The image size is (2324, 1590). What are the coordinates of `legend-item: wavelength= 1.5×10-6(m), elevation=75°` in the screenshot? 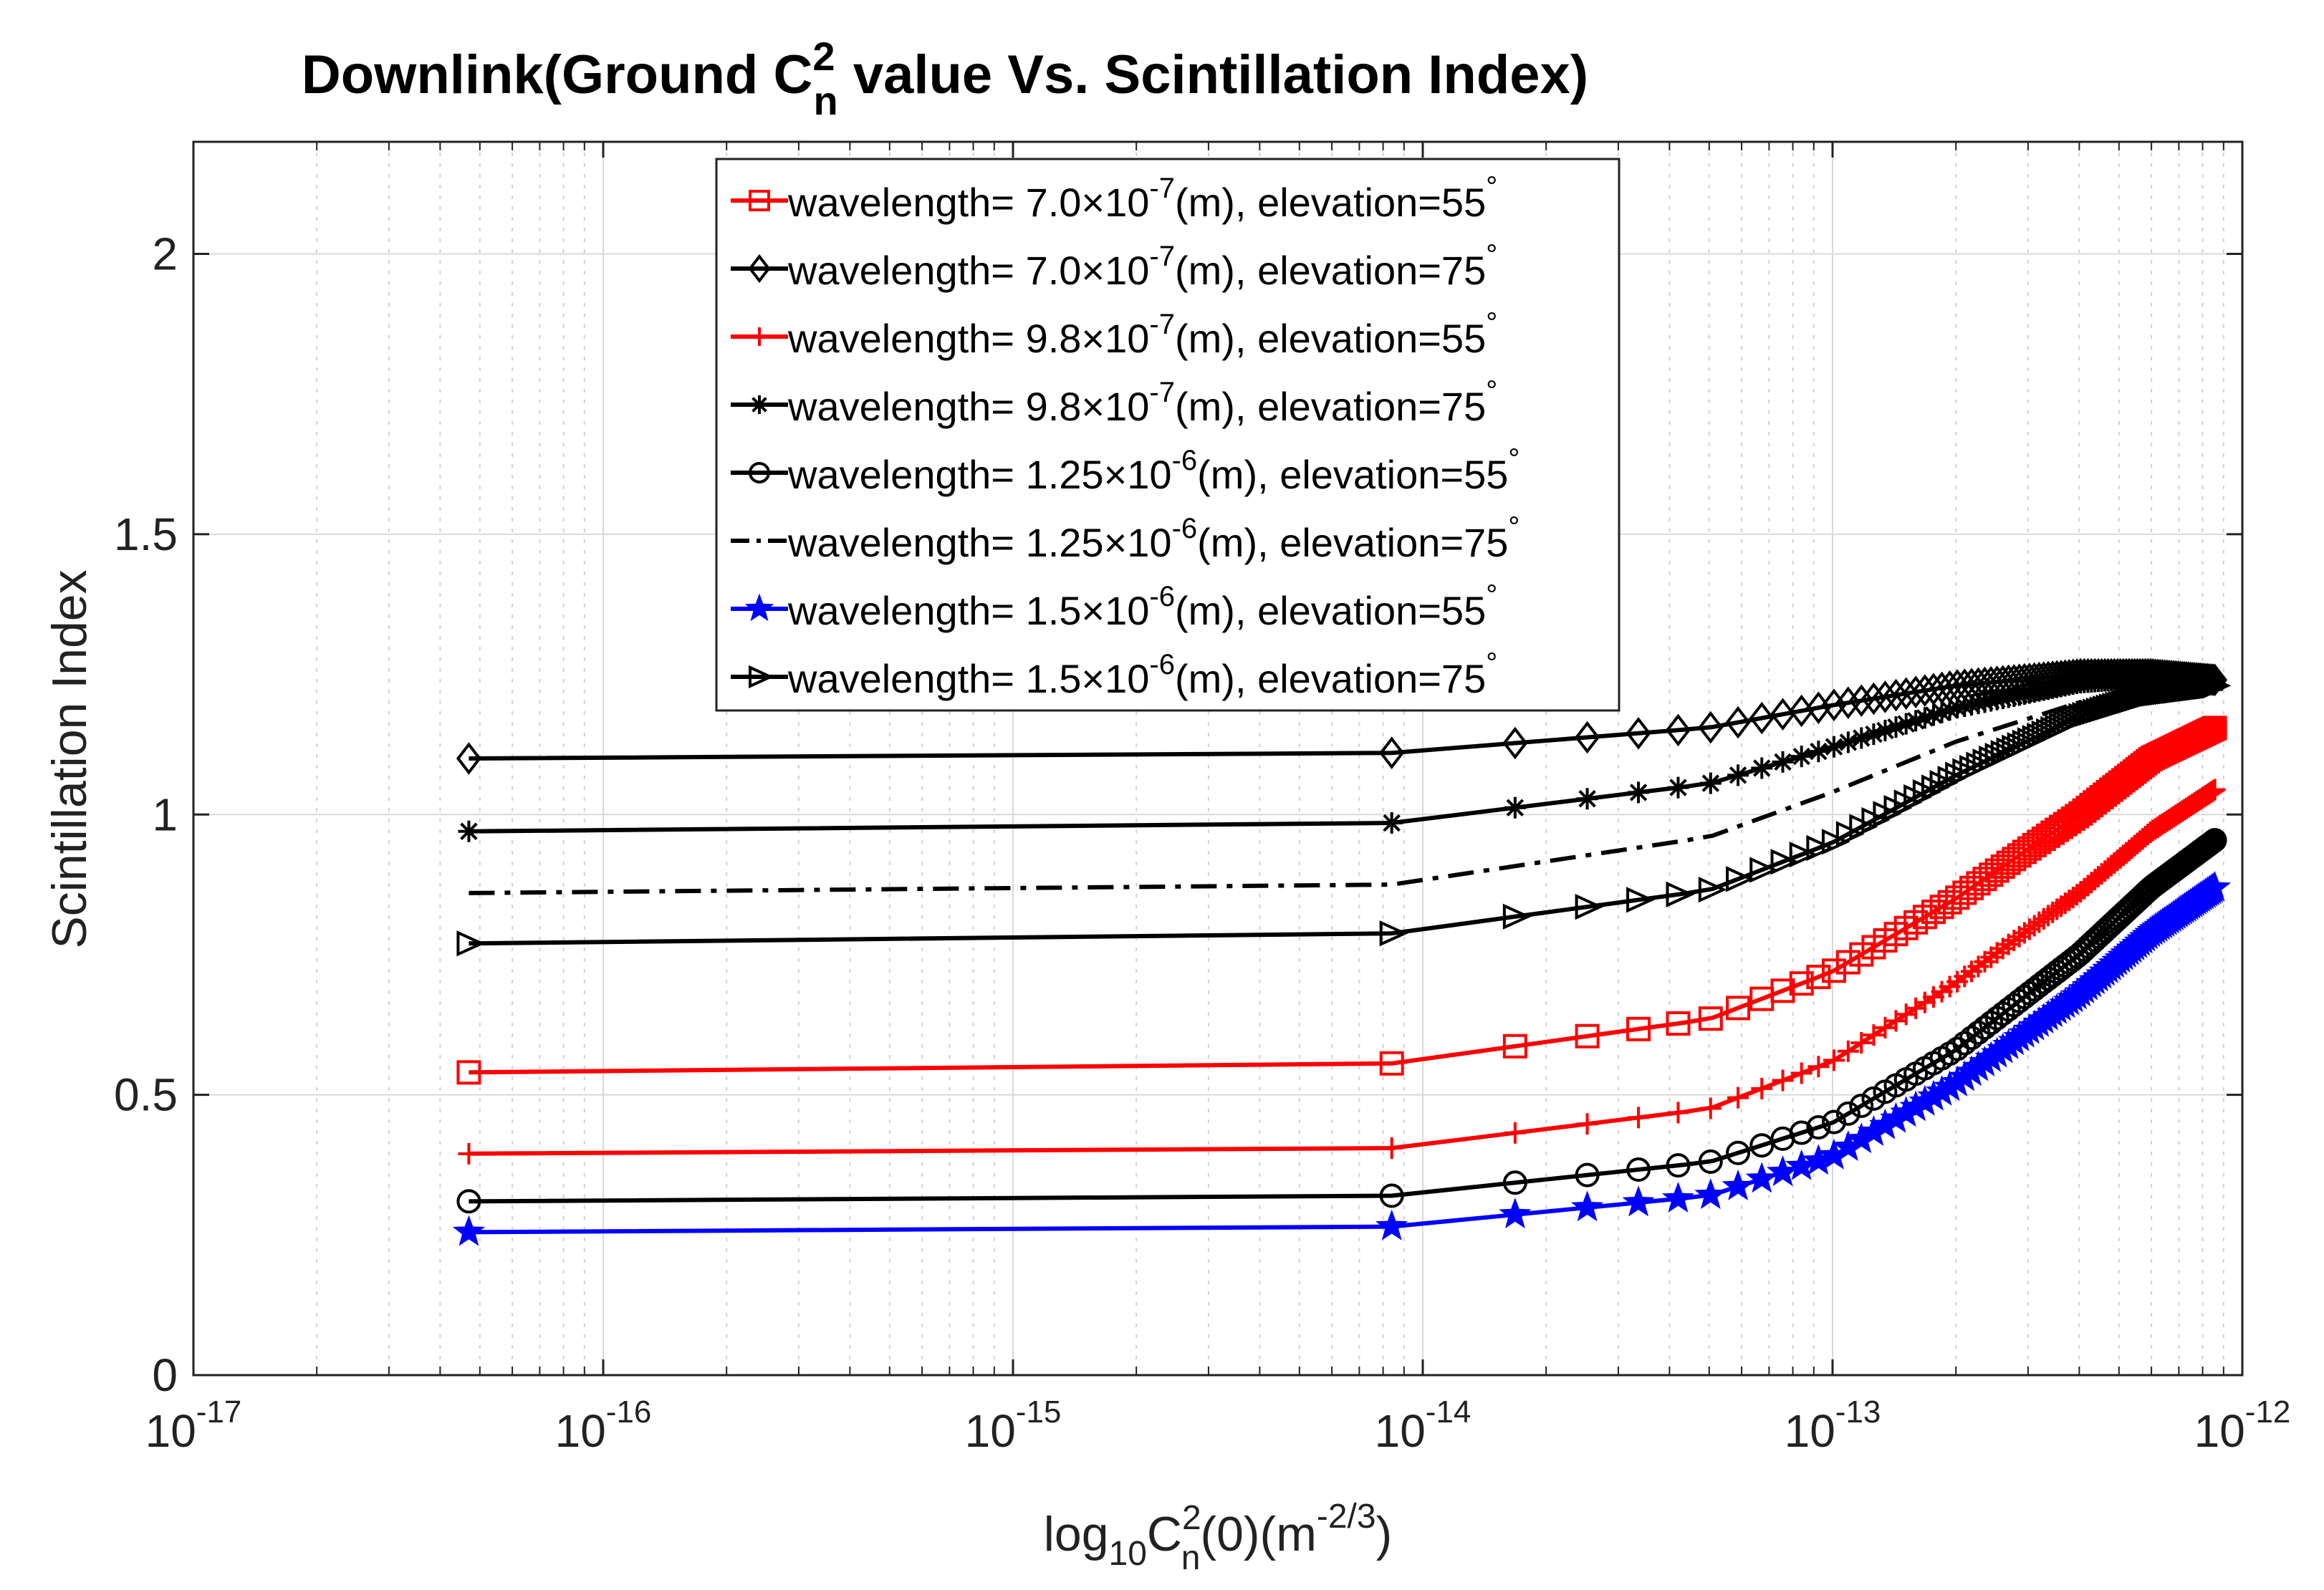 It's located at (1114, 674).